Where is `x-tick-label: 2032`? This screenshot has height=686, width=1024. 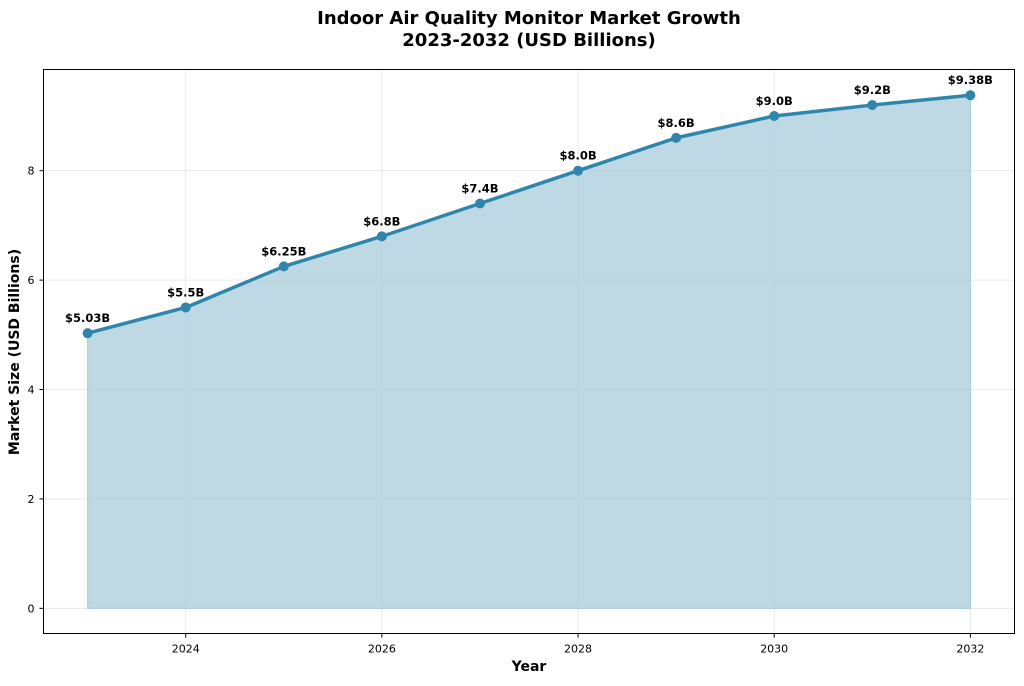
x-tick-label: 2032 is located at coordinates (970, 649).